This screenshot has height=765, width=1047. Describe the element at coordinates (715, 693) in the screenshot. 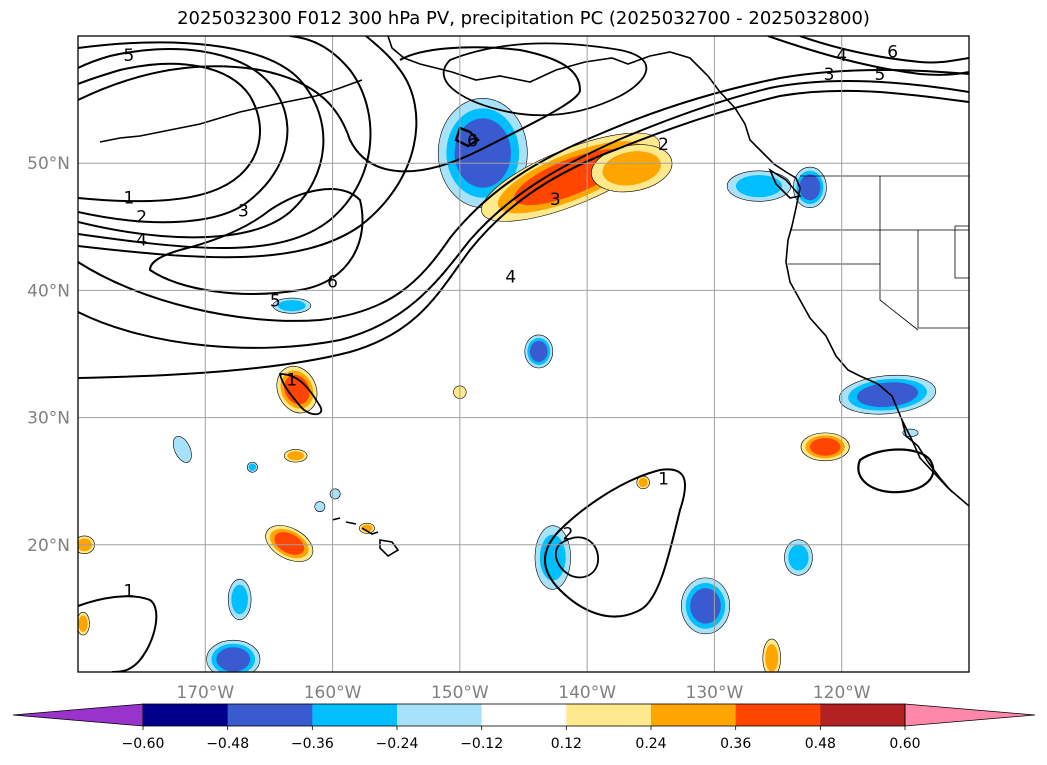

I see `lon-tick-label: 130°W` at that location.